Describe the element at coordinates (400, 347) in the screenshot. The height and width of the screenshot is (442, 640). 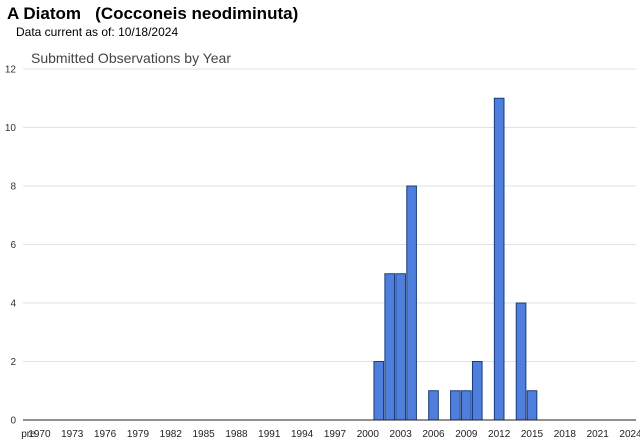
I see `bar-2003` at that location.